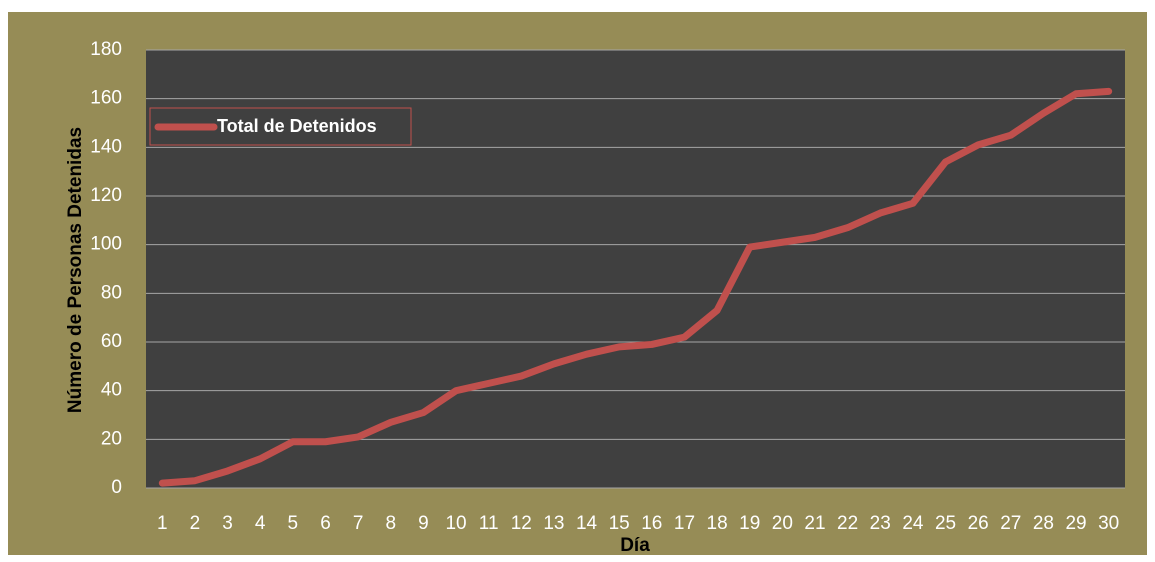 The height and width of the screenshot is (562, 1155). I want to click on x-tick-label: 12, so click(521, 523).